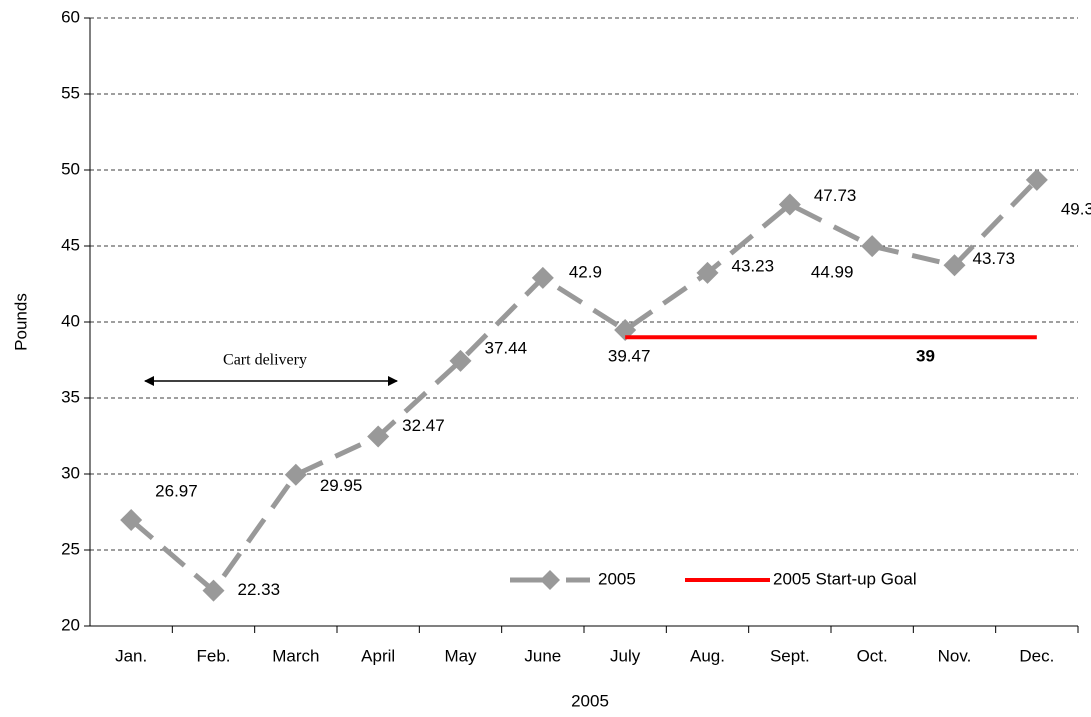 This screenshot has height=717, width=1091. I want to click on data-label: 29.95, so click(341, 485).